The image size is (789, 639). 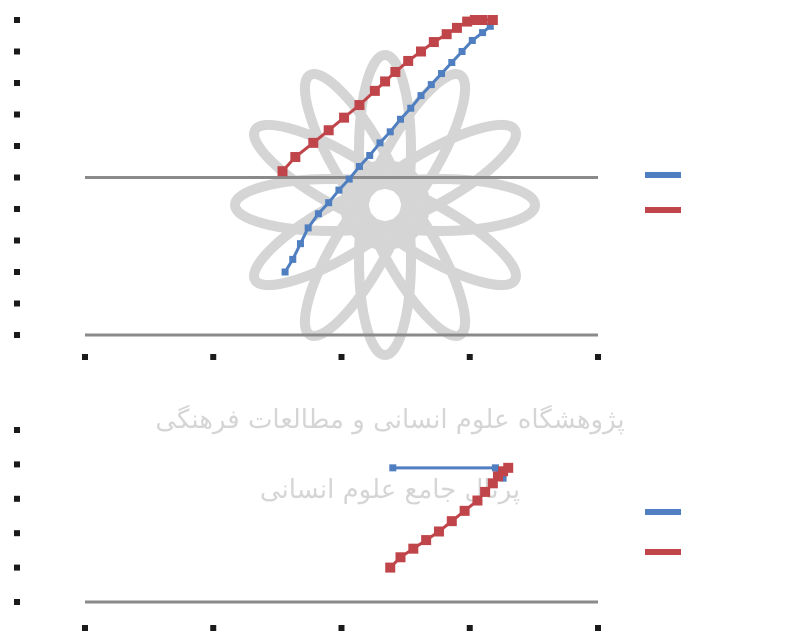 I want to click on rosette-center, so click(x=385, y=205).